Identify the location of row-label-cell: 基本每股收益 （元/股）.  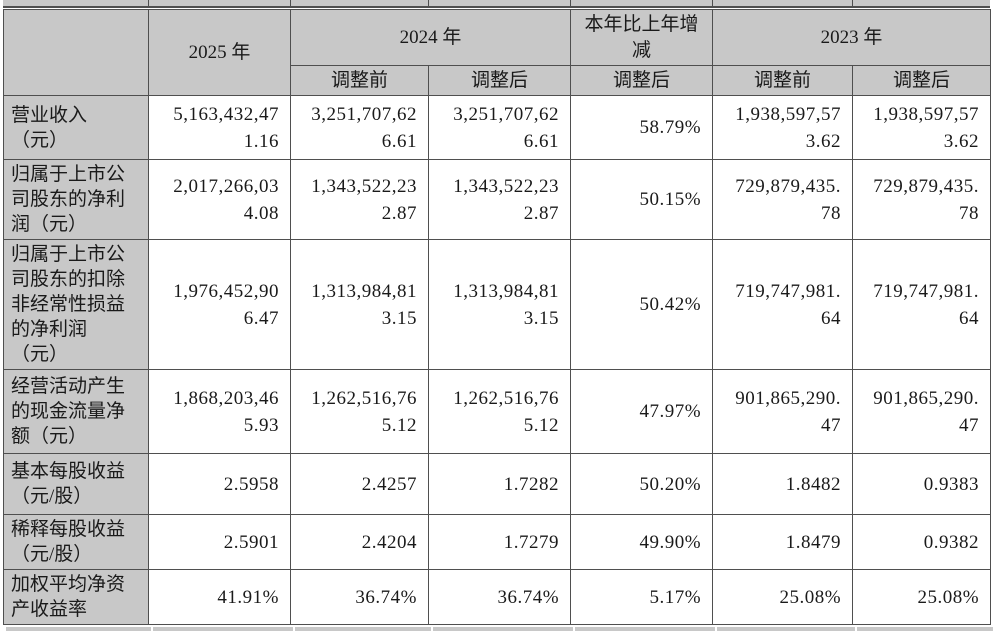
(76, 484).